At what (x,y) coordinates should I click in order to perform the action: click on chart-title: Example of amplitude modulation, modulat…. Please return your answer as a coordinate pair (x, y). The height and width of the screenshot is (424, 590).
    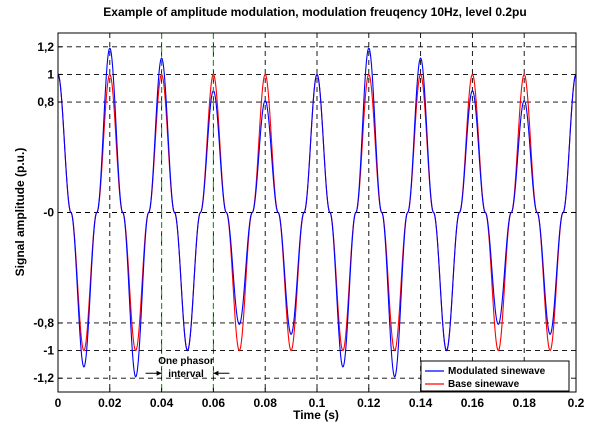
    Looking at the image, I should click on (314, 12).